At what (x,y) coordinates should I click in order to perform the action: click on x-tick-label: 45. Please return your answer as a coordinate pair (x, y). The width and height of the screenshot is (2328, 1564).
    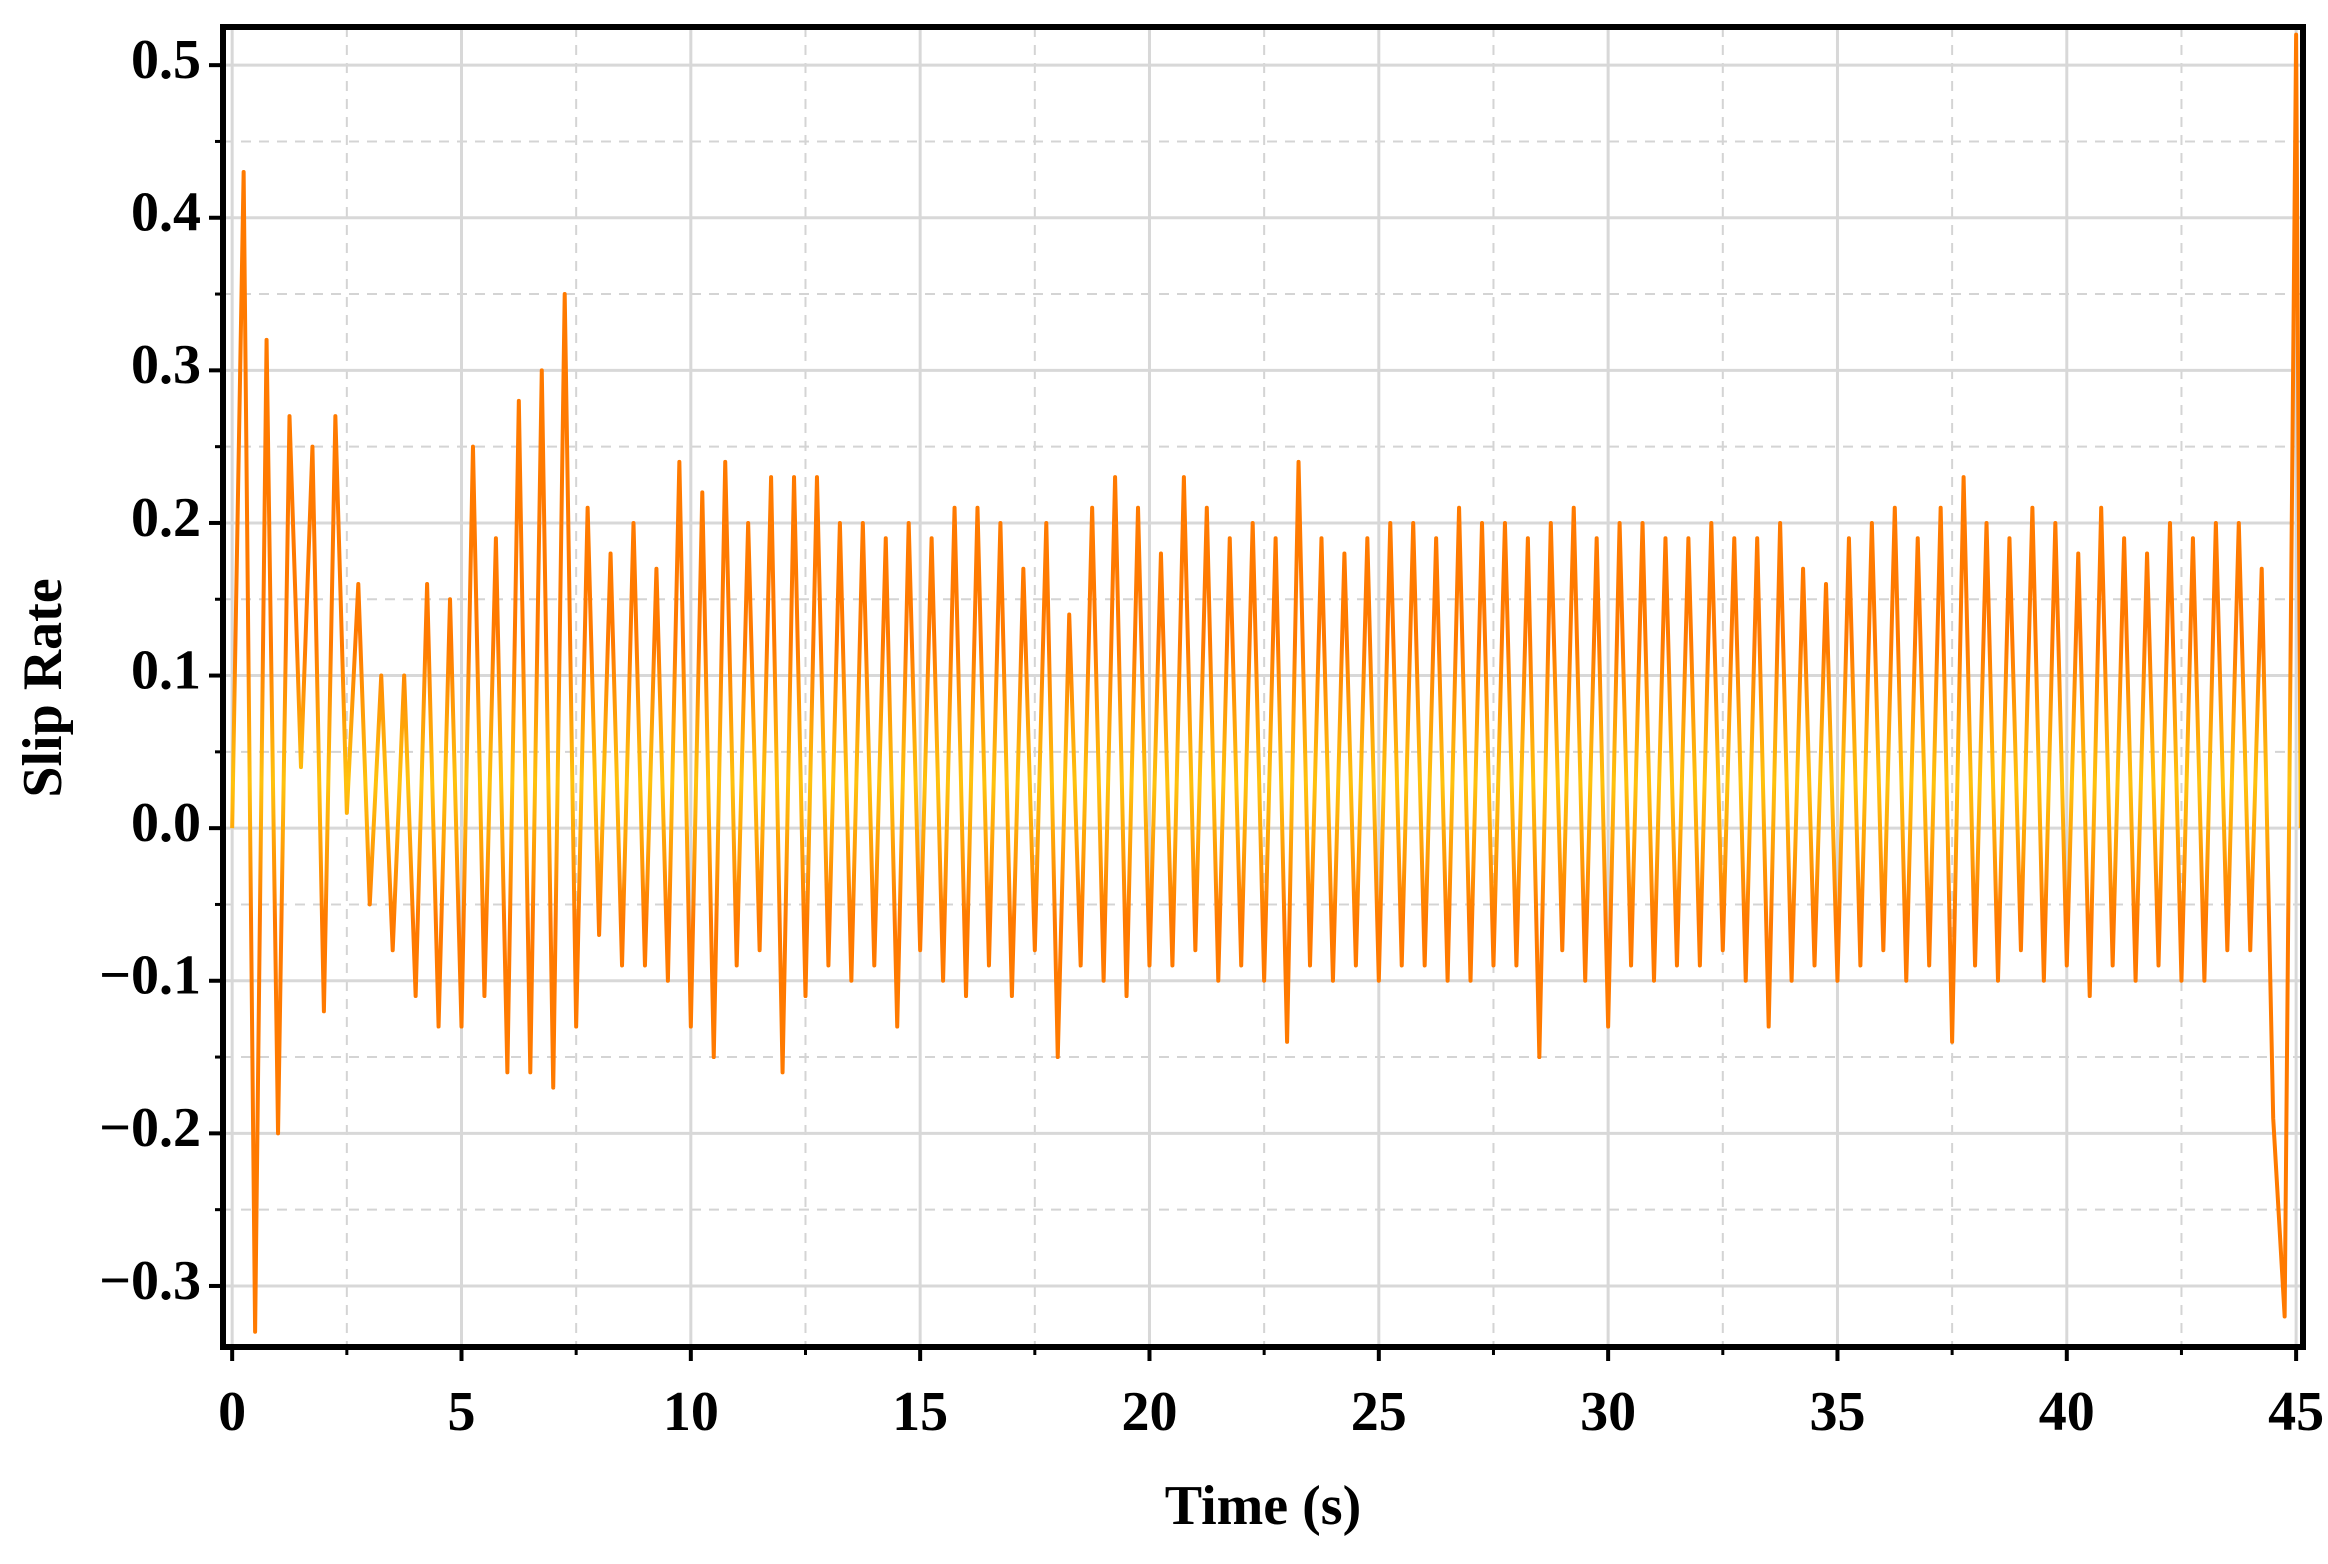
    Looking at the image, I should click on (2296, 1412).